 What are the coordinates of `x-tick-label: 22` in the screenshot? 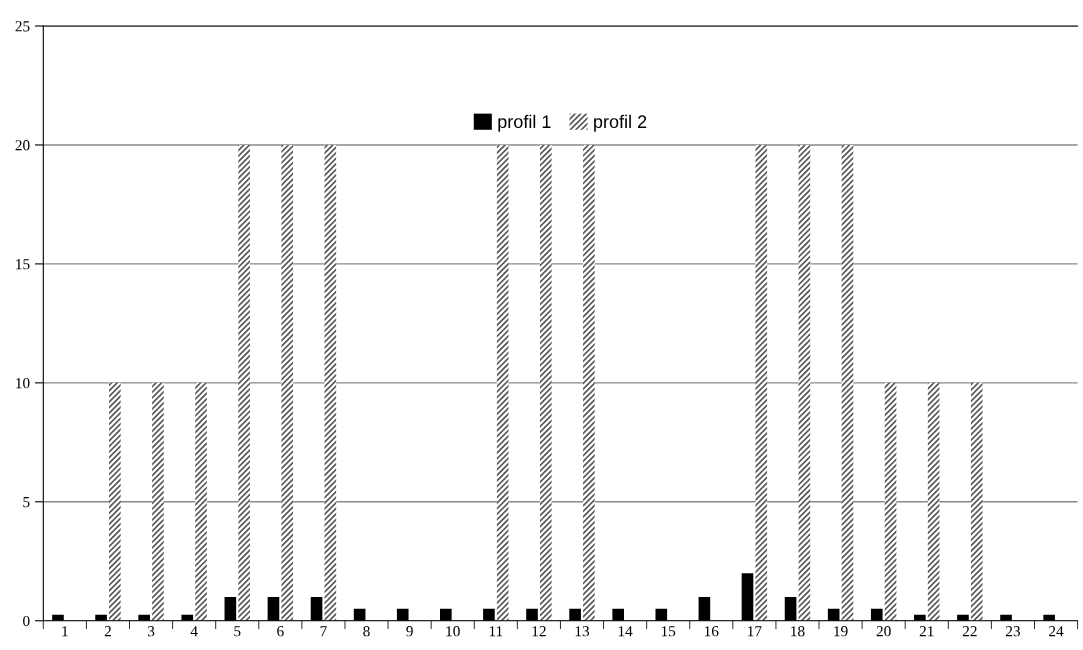 It's located at (969, 631).